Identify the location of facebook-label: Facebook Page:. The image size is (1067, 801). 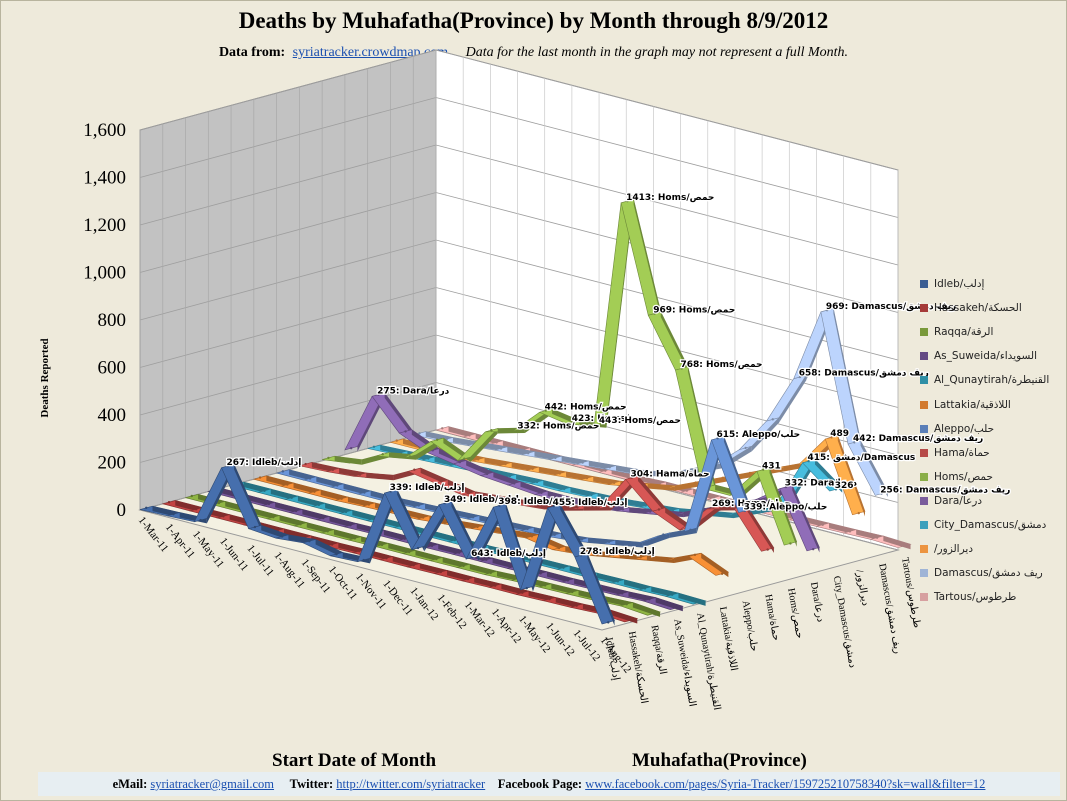
(540, 784).